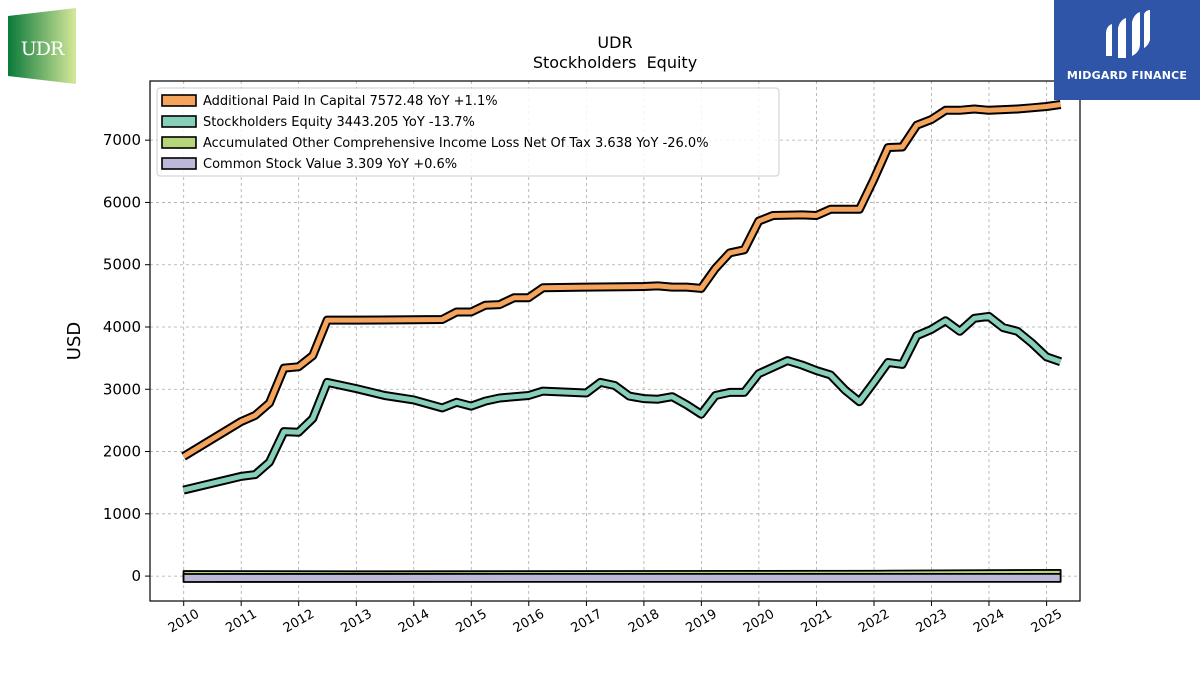  I want to click on y-tick-label: 0, so click(136, 576).